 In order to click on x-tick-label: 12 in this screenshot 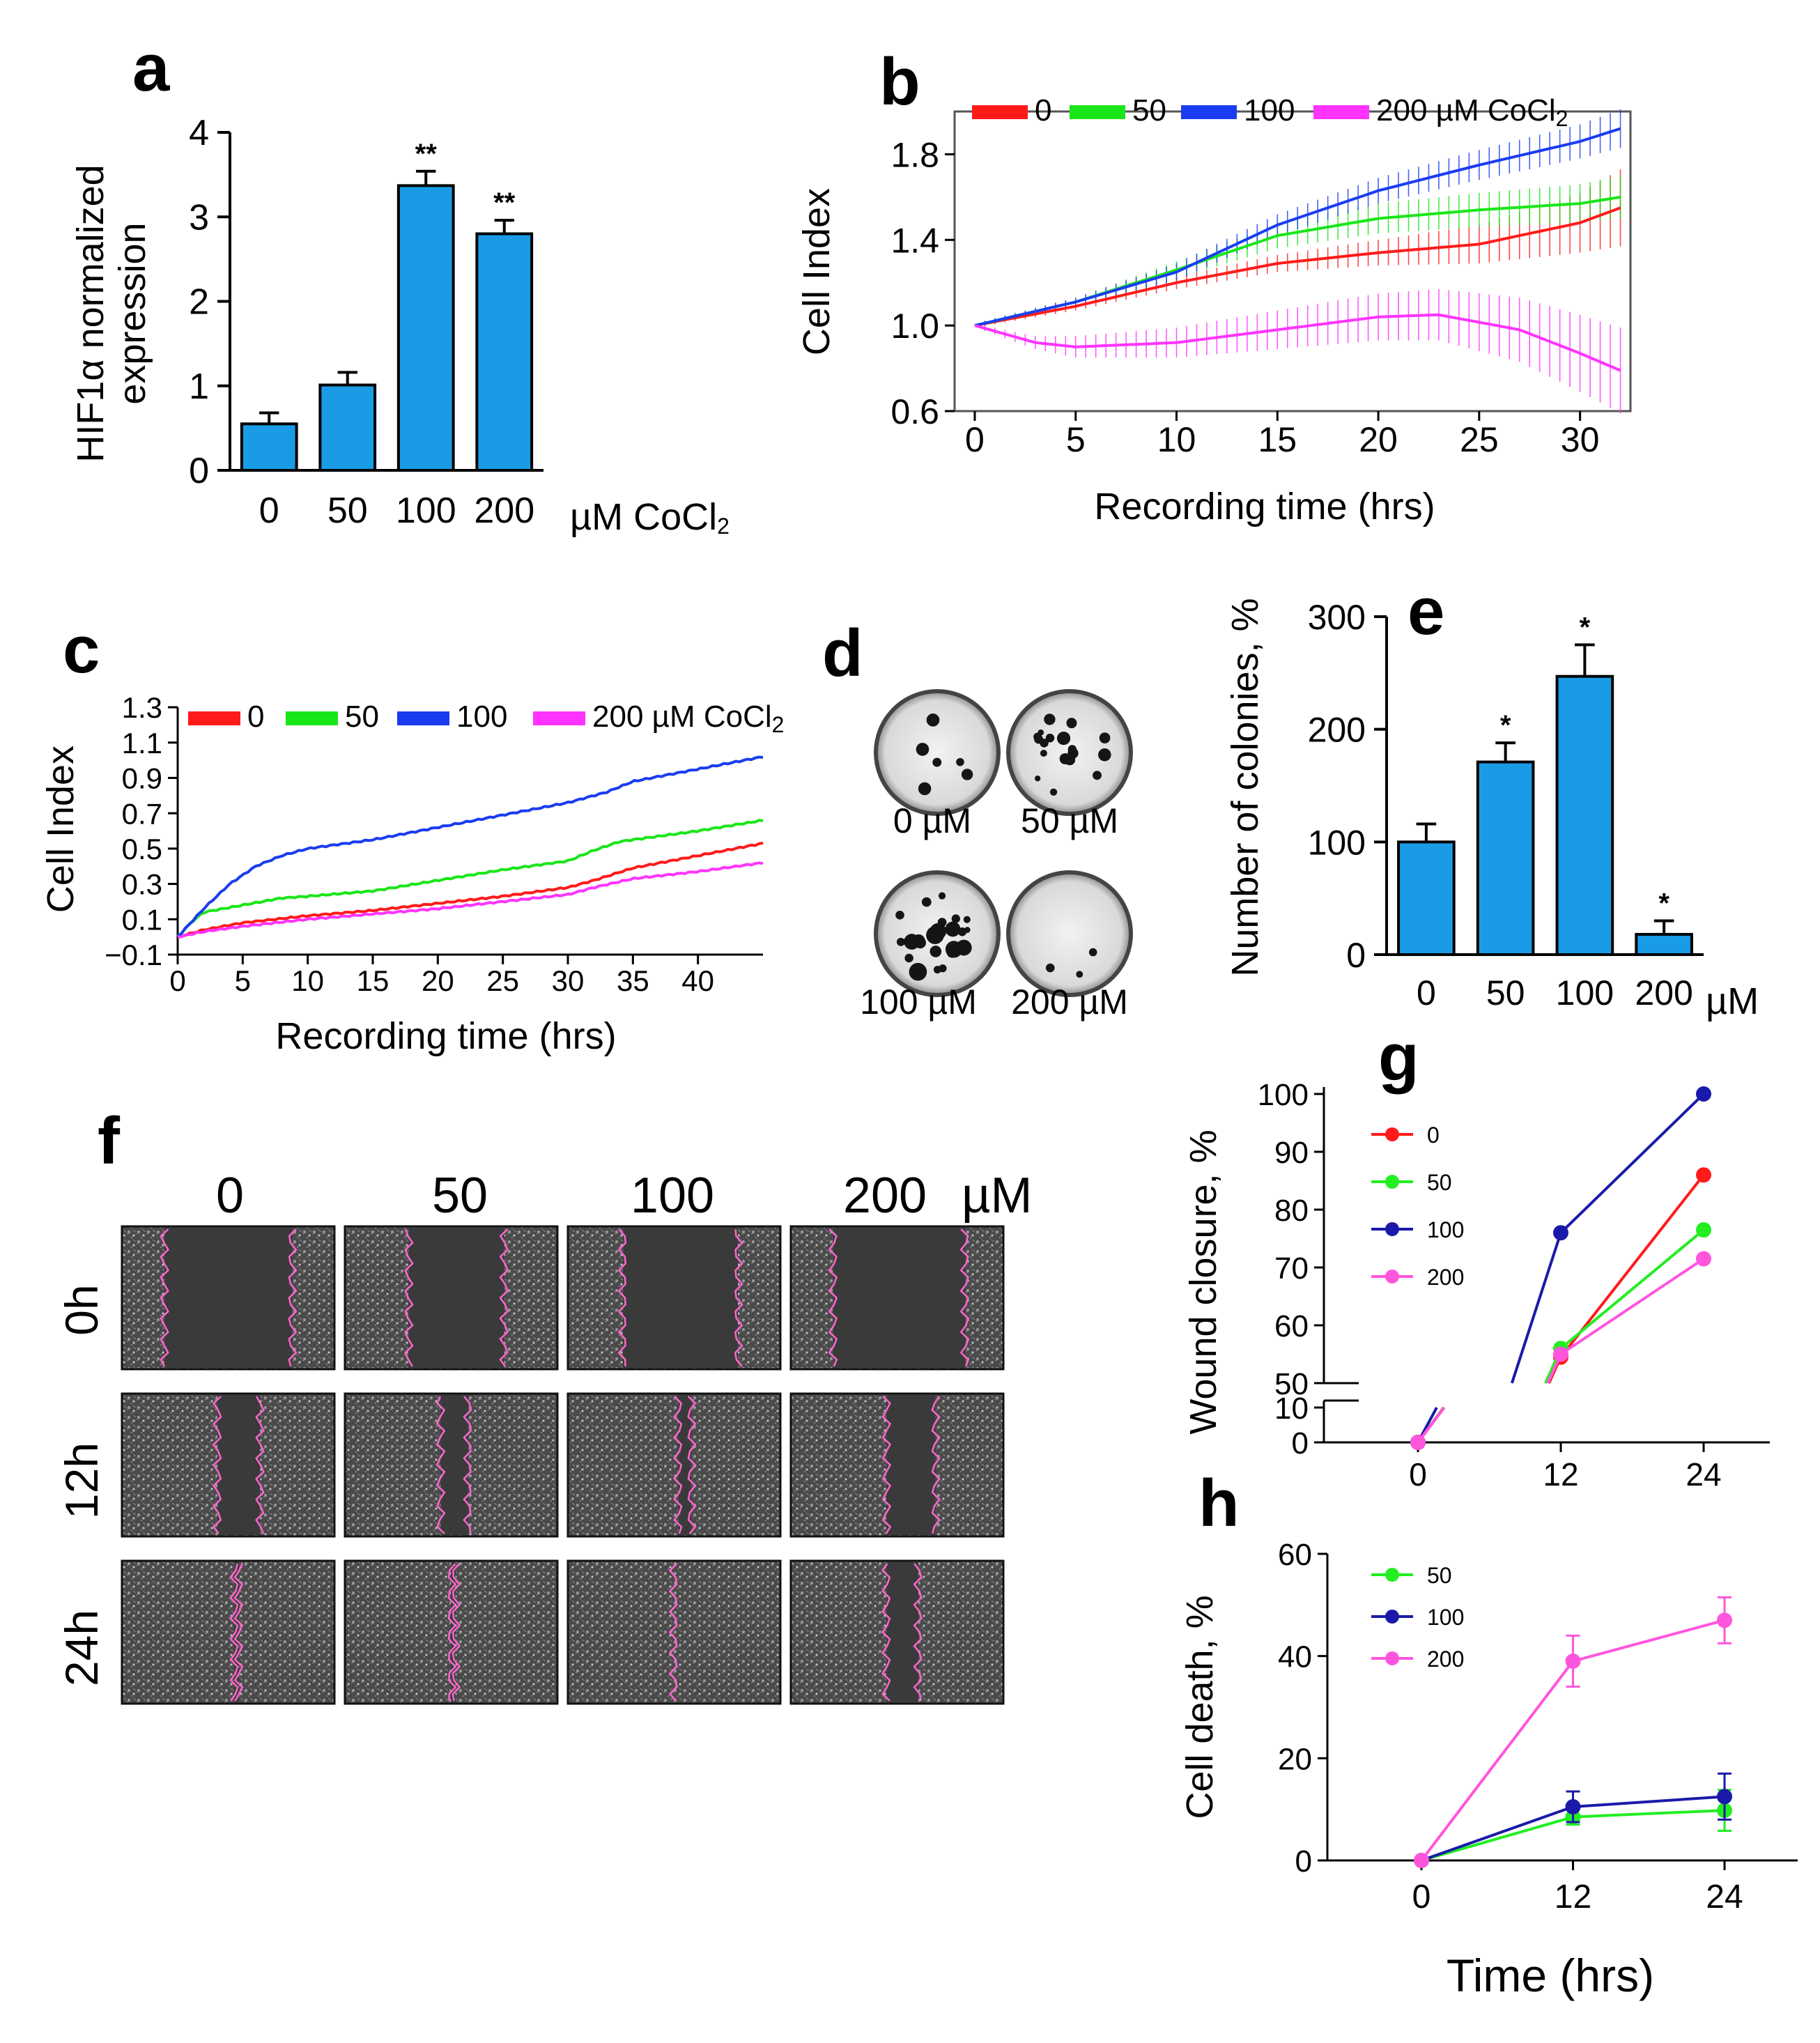, I will do `click(1573, 1897)`.